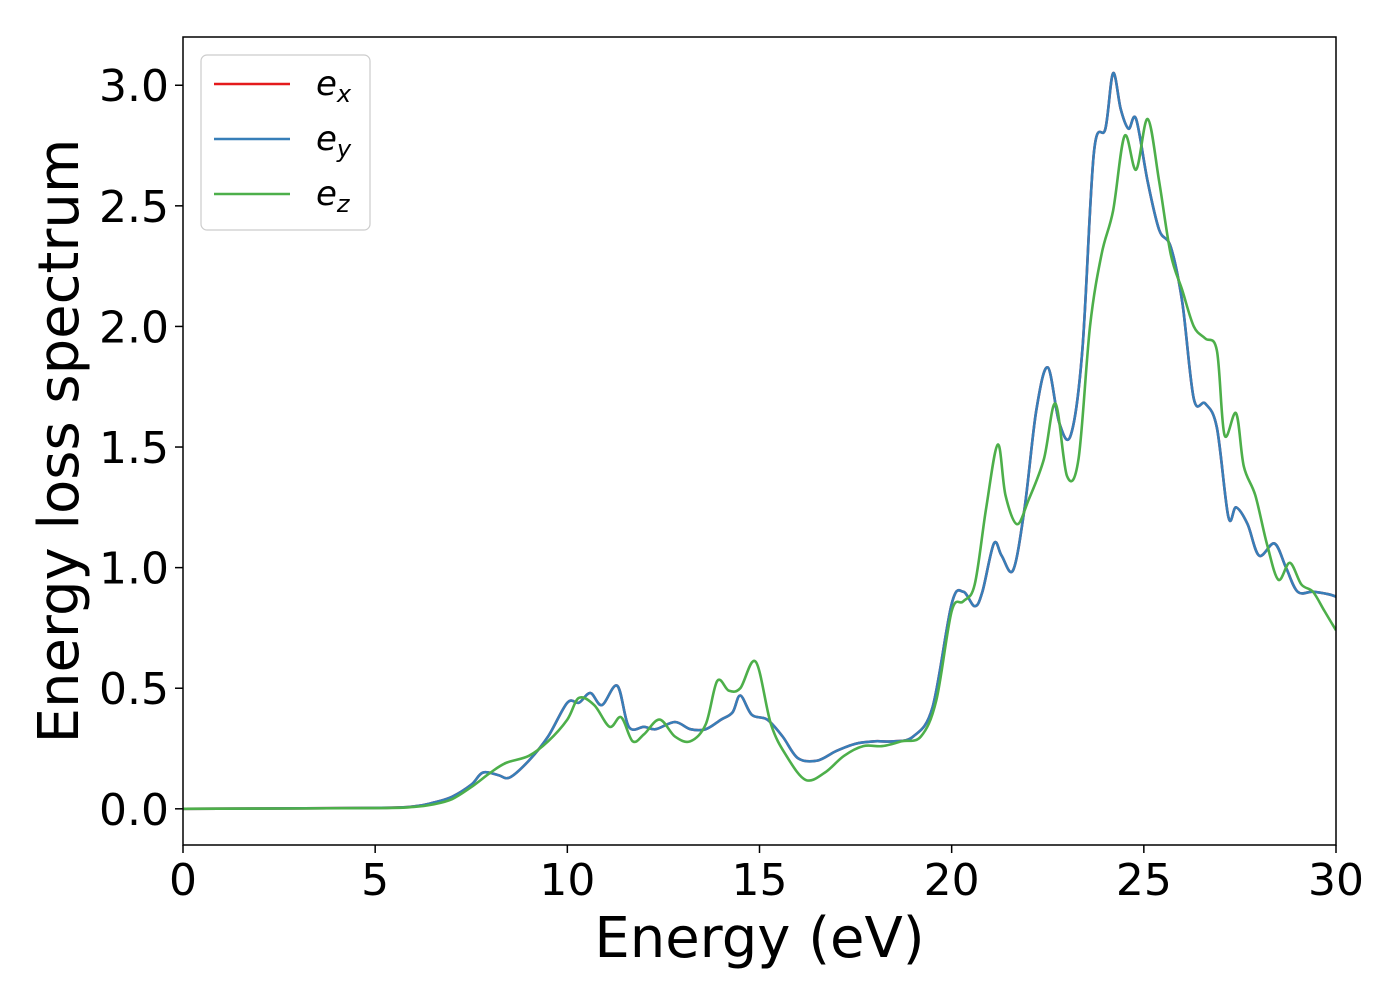  Describe the element at coordinates (134, 86) in the screenshot. I see `y-tick-label: 3.0` at that location.